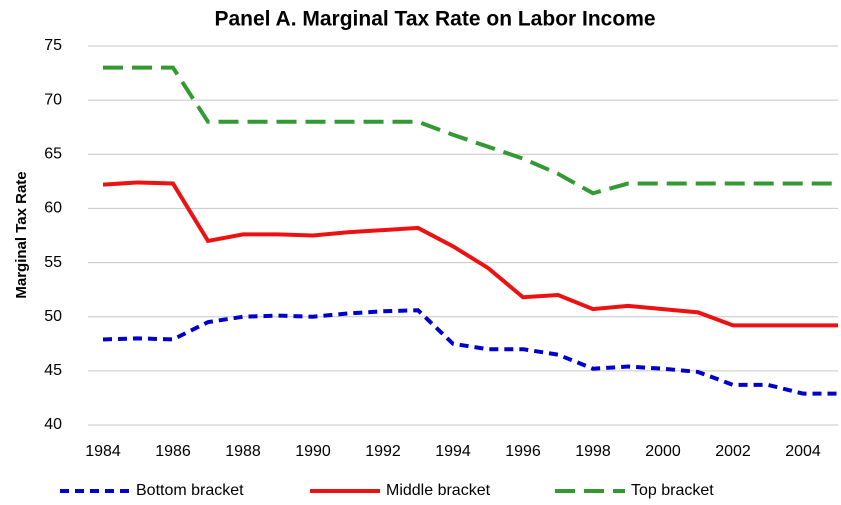 The image size is (841, 505). Describe the element at coordinates (53, 99) in the screenshot. I see `y-tick-label: 70` at that location.